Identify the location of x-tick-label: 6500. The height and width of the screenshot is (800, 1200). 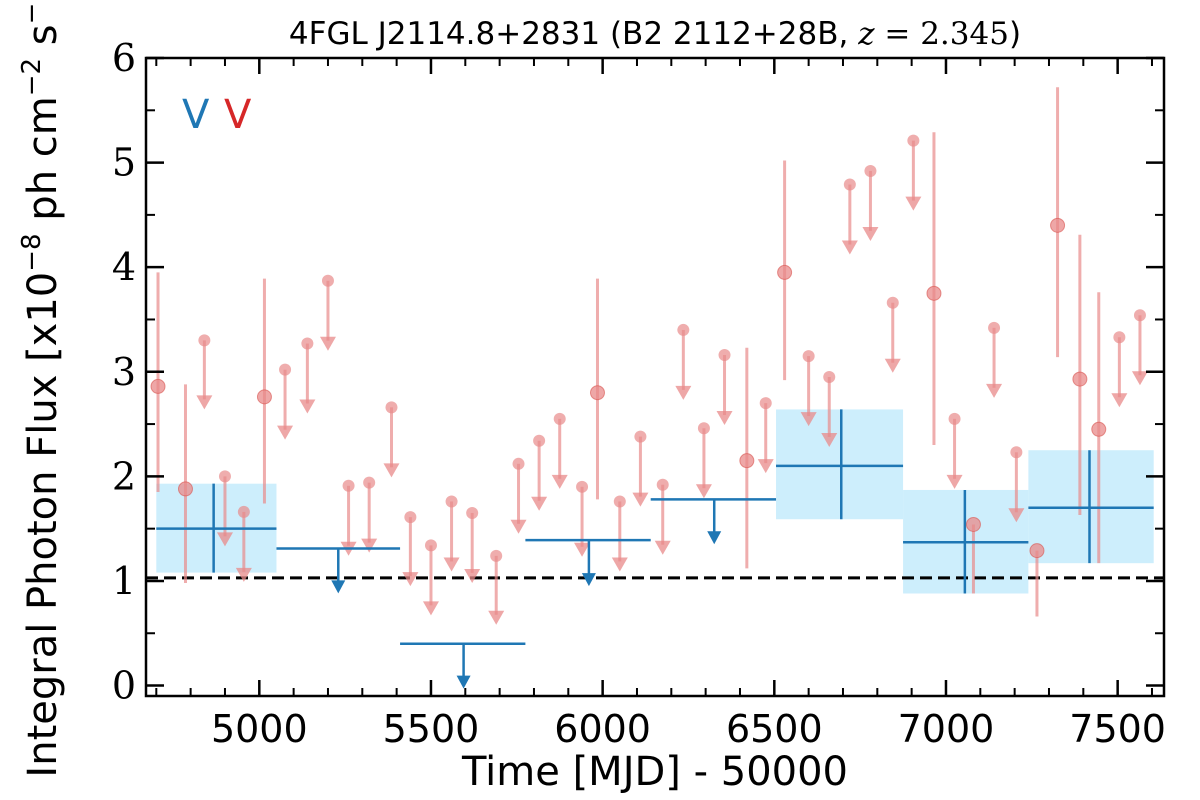
(774, 729).